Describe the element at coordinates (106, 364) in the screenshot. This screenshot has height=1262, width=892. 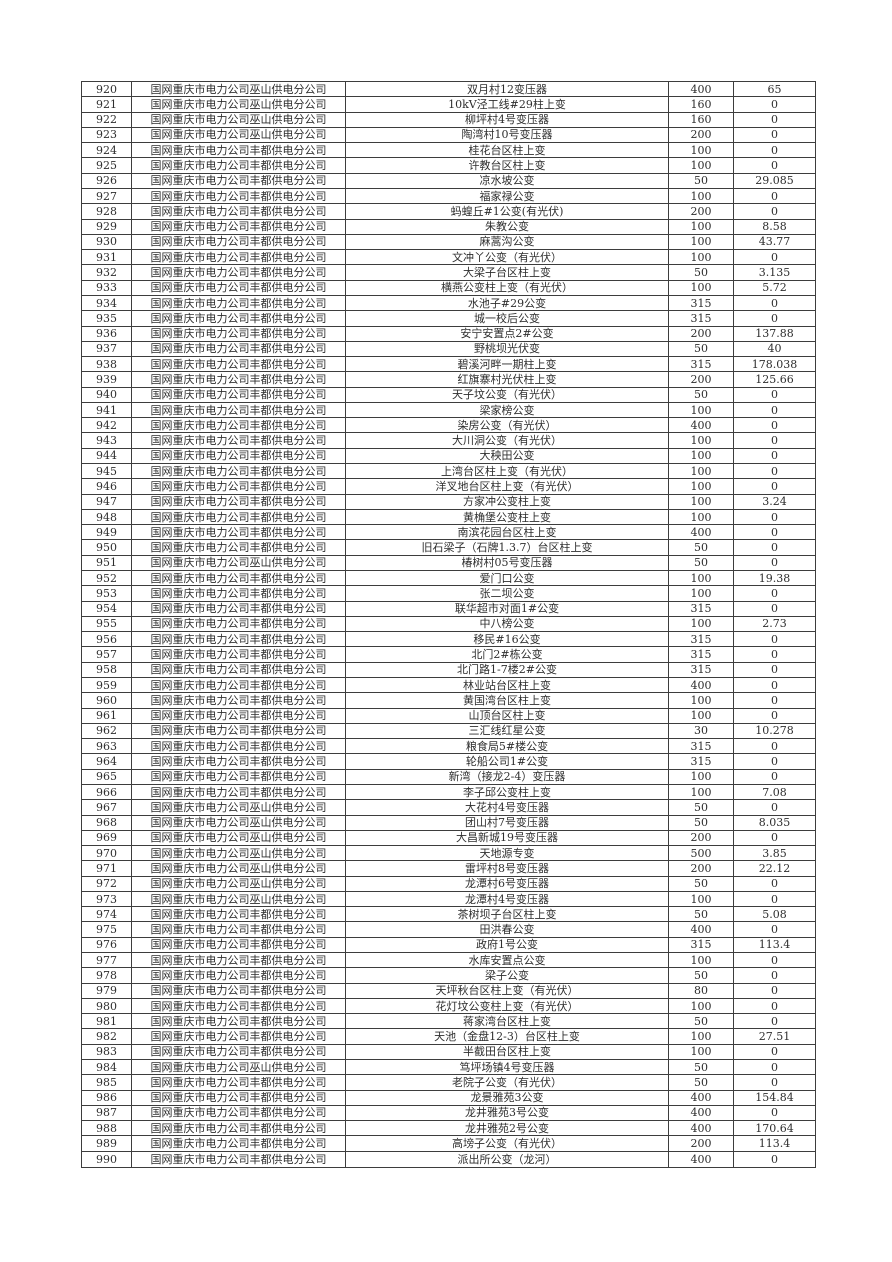
I see `row-number-cell: 938` at that location.